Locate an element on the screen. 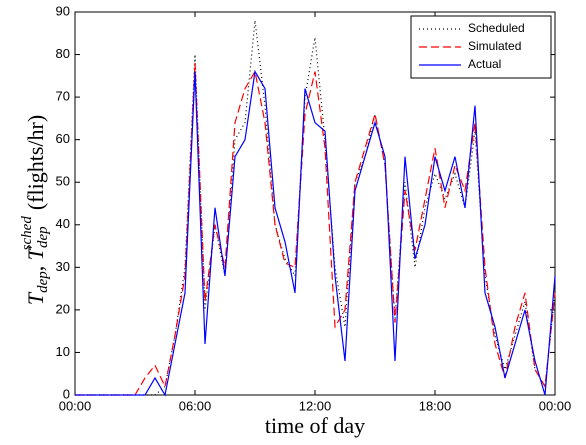 This screenshot has width=586, height=445. y-tick-label: 0 is located at coordinates (66, 393).